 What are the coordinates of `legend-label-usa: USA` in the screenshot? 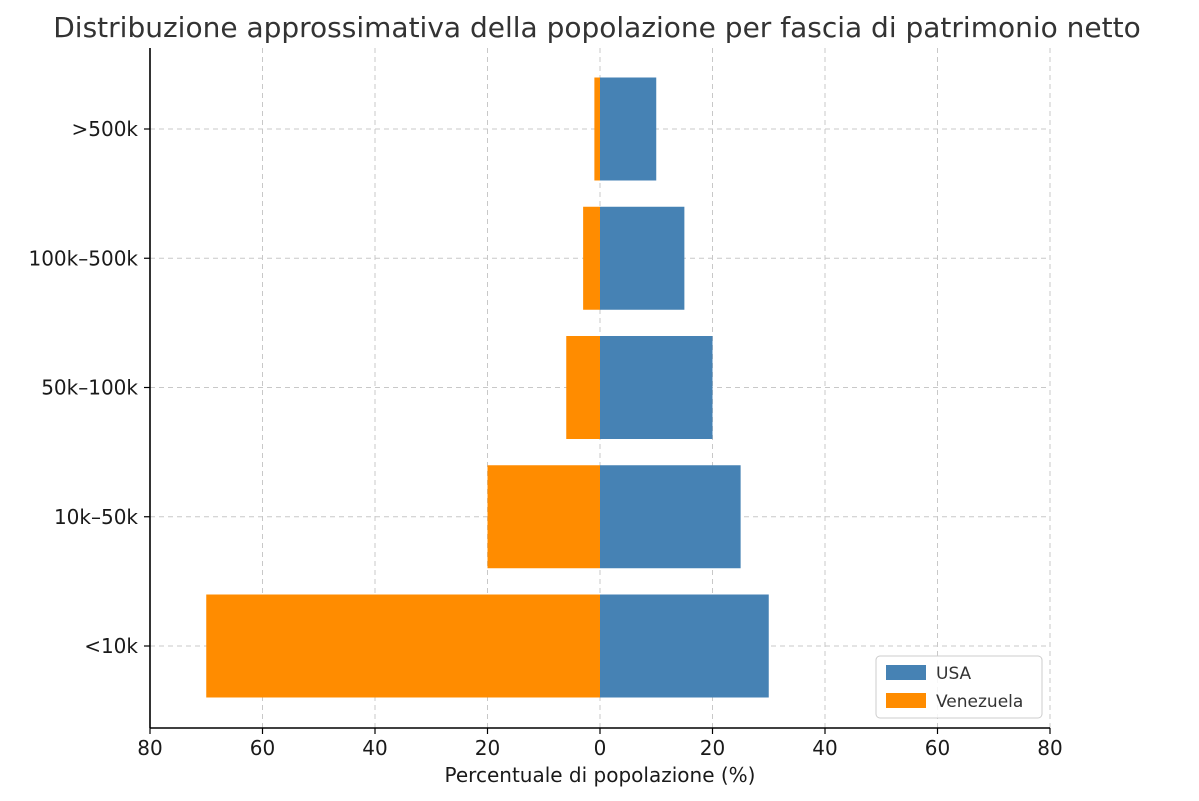 It's located at (954, 674).